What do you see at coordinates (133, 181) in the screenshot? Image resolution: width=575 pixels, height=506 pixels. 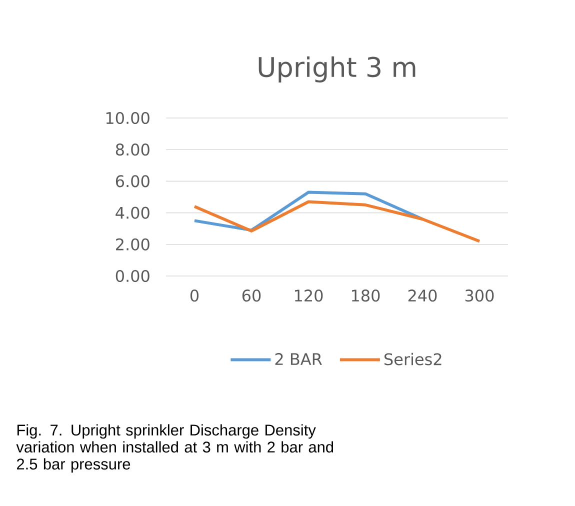 I see `y-tick-label: 6.00` at bounding box center [133, 181].